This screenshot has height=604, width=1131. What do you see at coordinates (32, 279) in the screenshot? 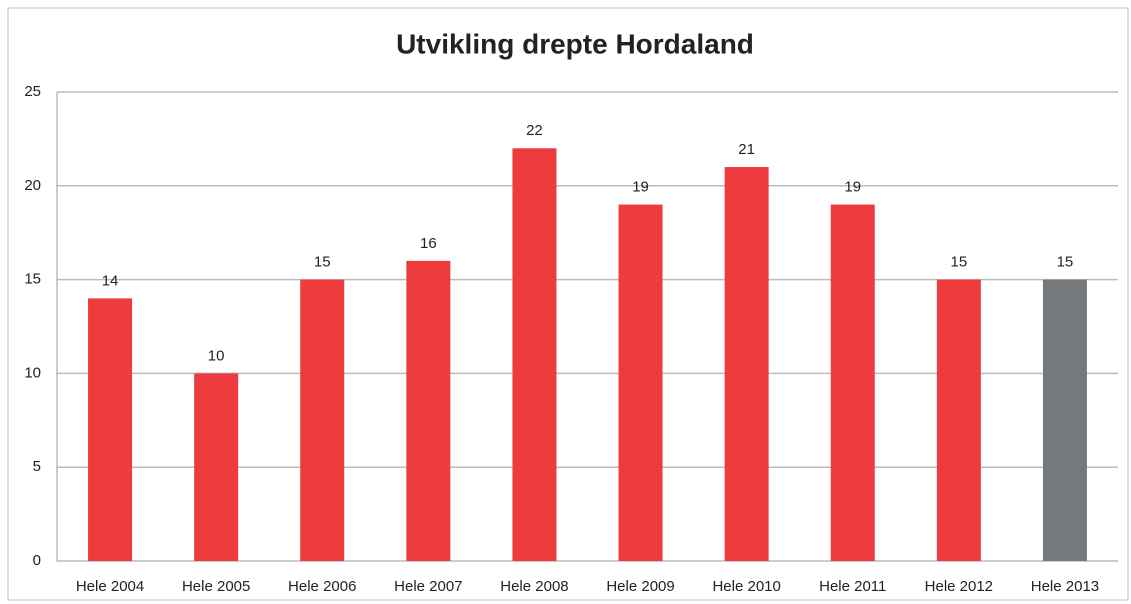
I see `y-tick-label: 15` at bounding box center [32, 279].